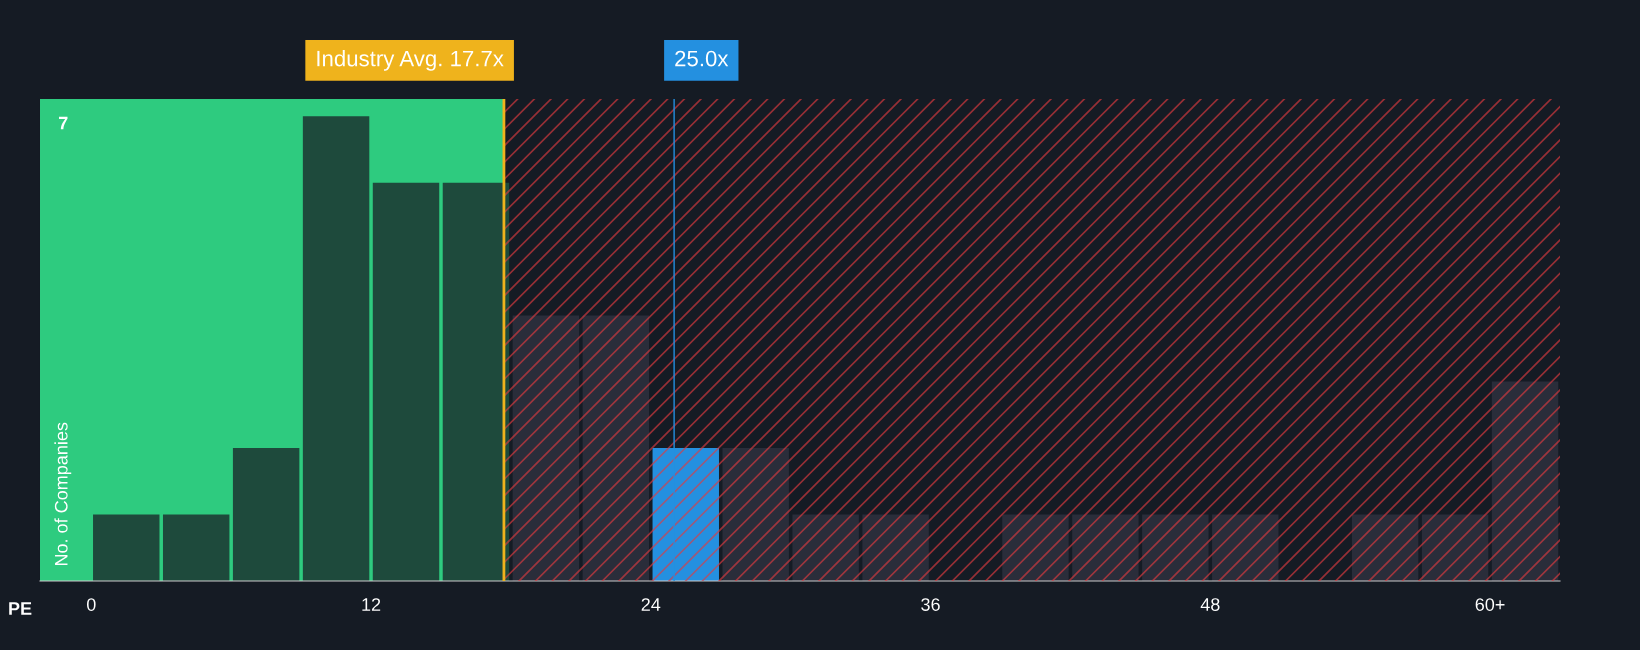 The height and width of the screenshot is (650, 1640). What do you see at coordinates (410, 60) in the screenshot?
I see `ref-line-label: Industry Avg. 17.7x` at bounding box center [410, 60].